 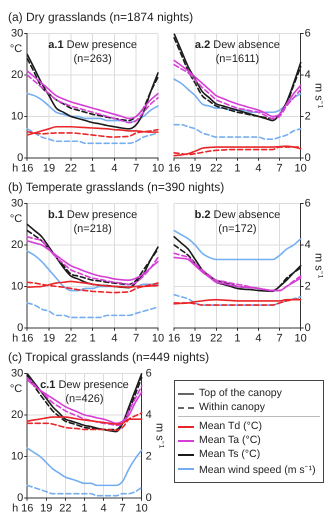 What do you see at coordinates (229, 454) in the screenshot?
I see `text: Mean Ts (°C)` at bounding box center [229, 454].